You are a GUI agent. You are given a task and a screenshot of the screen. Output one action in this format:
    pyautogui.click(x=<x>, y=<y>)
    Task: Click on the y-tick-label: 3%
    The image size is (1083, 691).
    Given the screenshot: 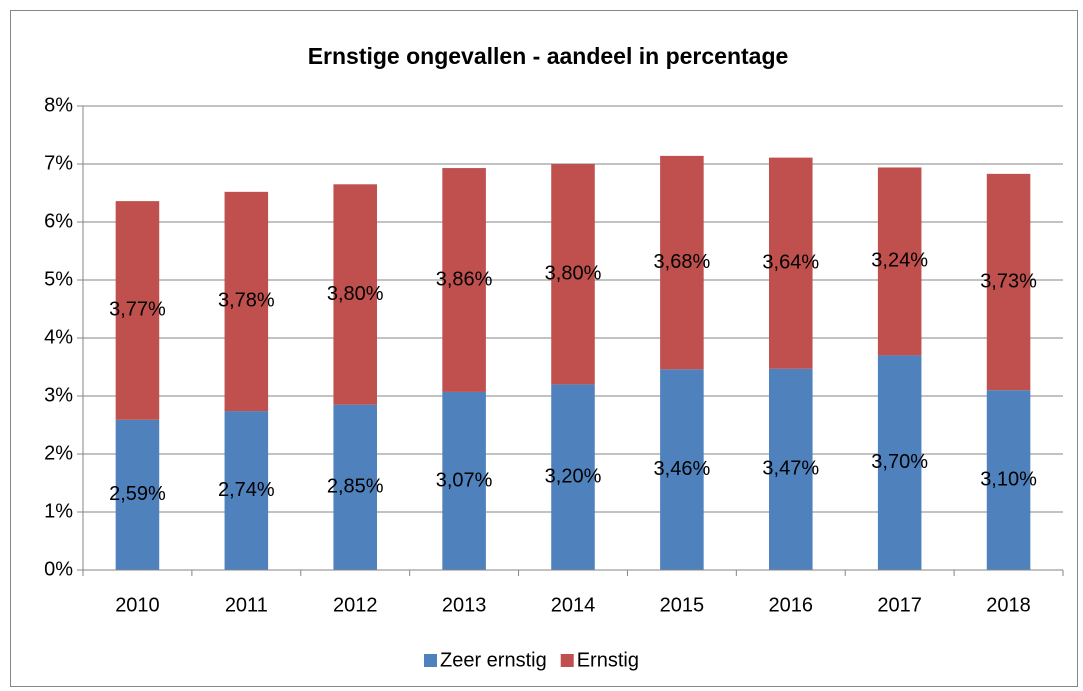 What is the action you would take?
    pyautogui.click(x=58, y=395)
    